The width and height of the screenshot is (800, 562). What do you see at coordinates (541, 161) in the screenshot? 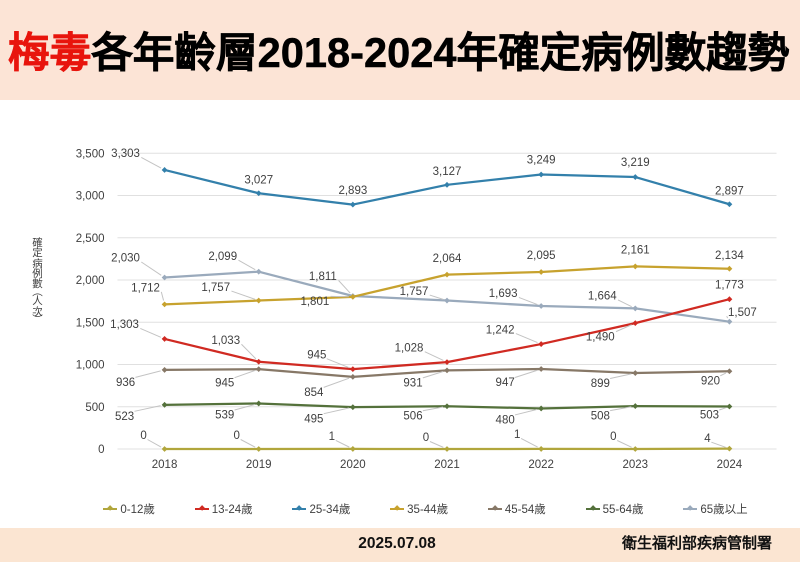
I see `data-label: 3,249` at bounding box center [541, 161].